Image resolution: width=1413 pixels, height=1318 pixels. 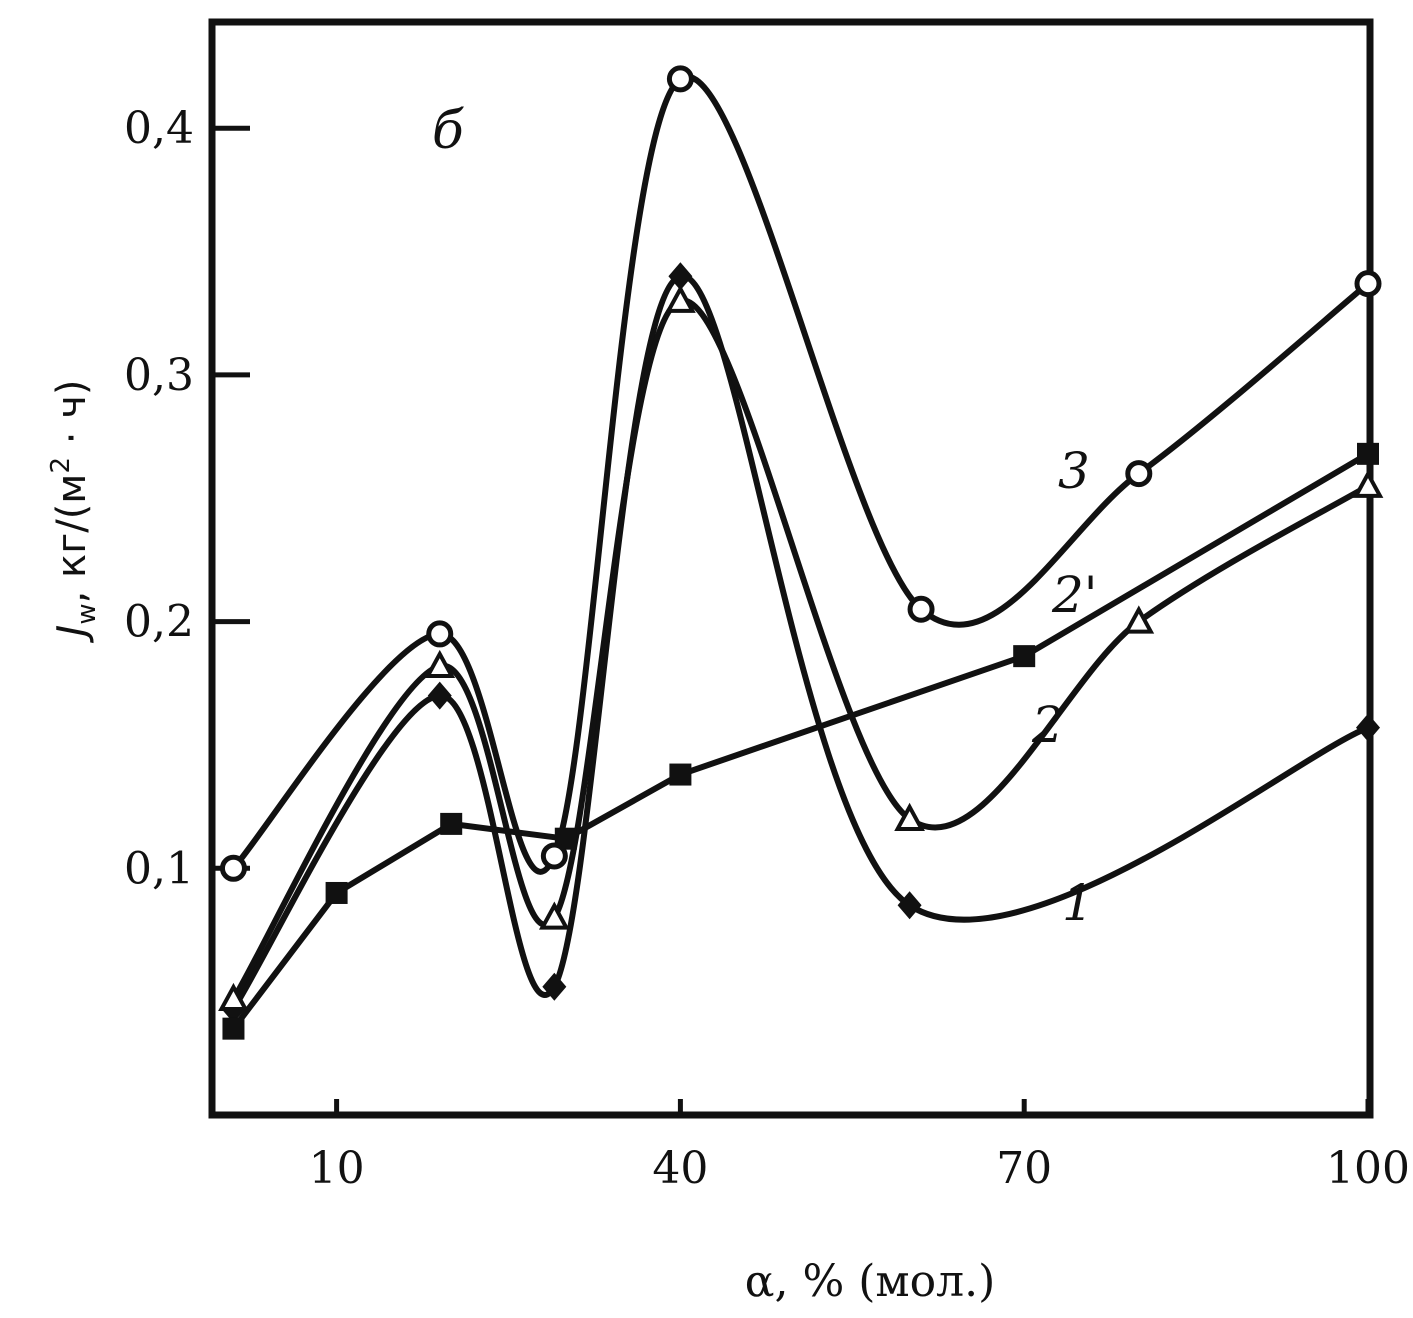 I want to click on series-label: 1, so click(x=1078, y=903).